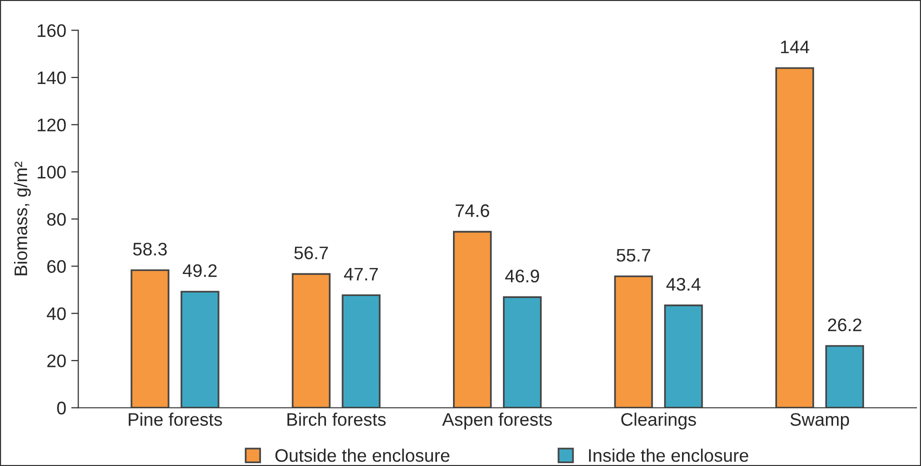 The image size is (921, 466). What do you see at coordinates (658, 421) in the screenshot?
I see `x-tick-label: Clearings` at bounding box center [658, 421].